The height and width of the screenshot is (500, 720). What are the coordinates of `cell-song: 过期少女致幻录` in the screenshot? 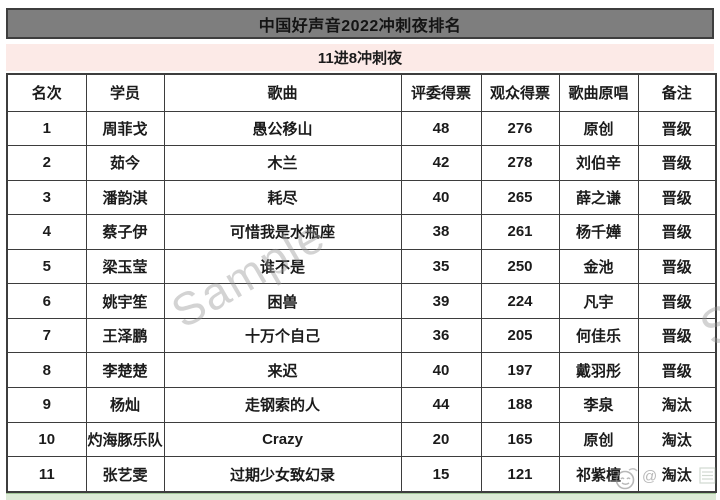 It's located at (282, 474).